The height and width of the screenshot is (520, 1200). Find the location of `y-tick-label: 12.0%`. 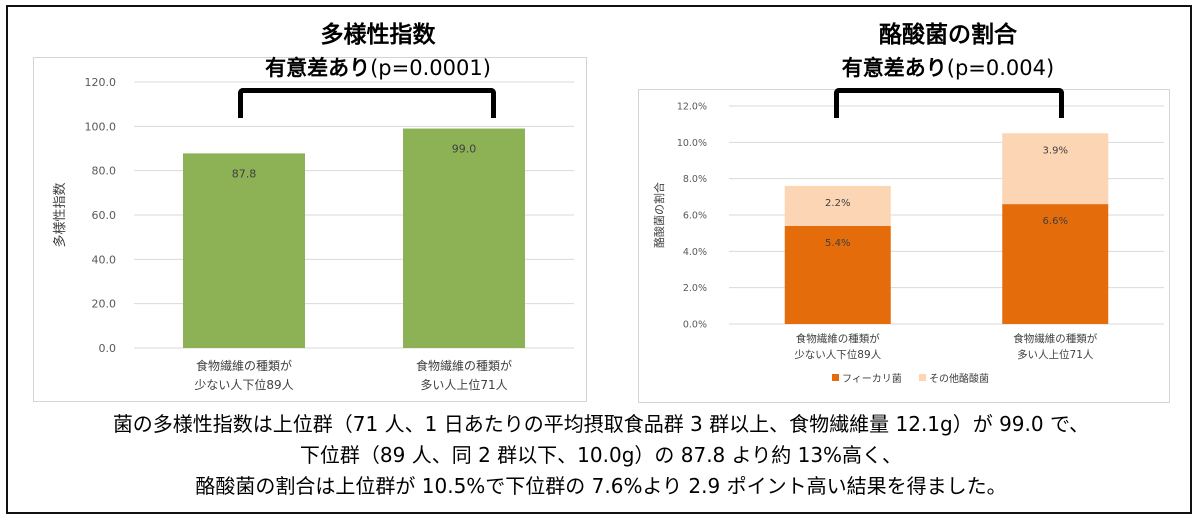

y-tick-label: 12.0% is located at coordinates (692, 107).